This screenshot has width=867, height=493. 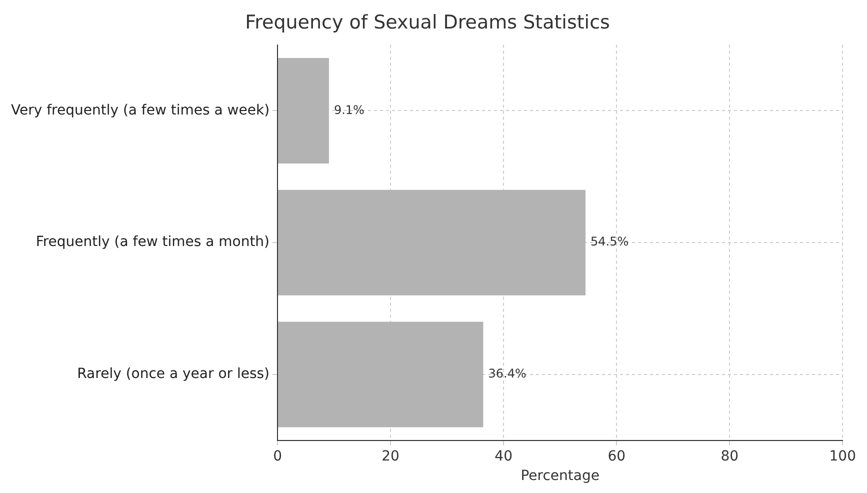 What do you see at coordinates (729, 456) in the screenshot?
I see `x-tick-label: 80` at bounding box center [729, 456].